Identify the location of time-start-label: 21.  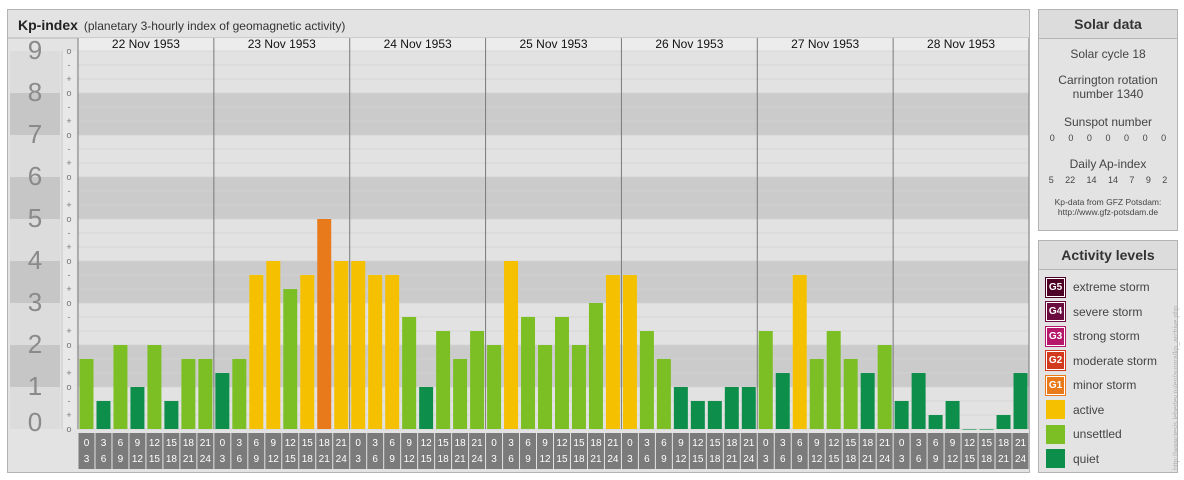
(613, 443).